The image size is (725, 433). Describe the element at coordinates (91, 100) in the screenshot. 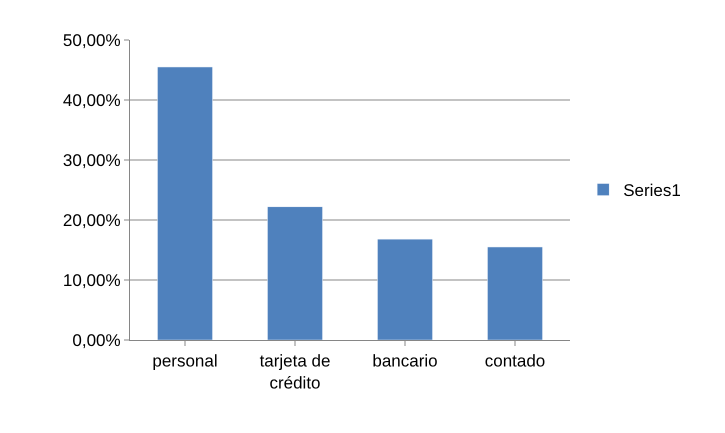

I see `y-tick-label: 40,00%` at that location.